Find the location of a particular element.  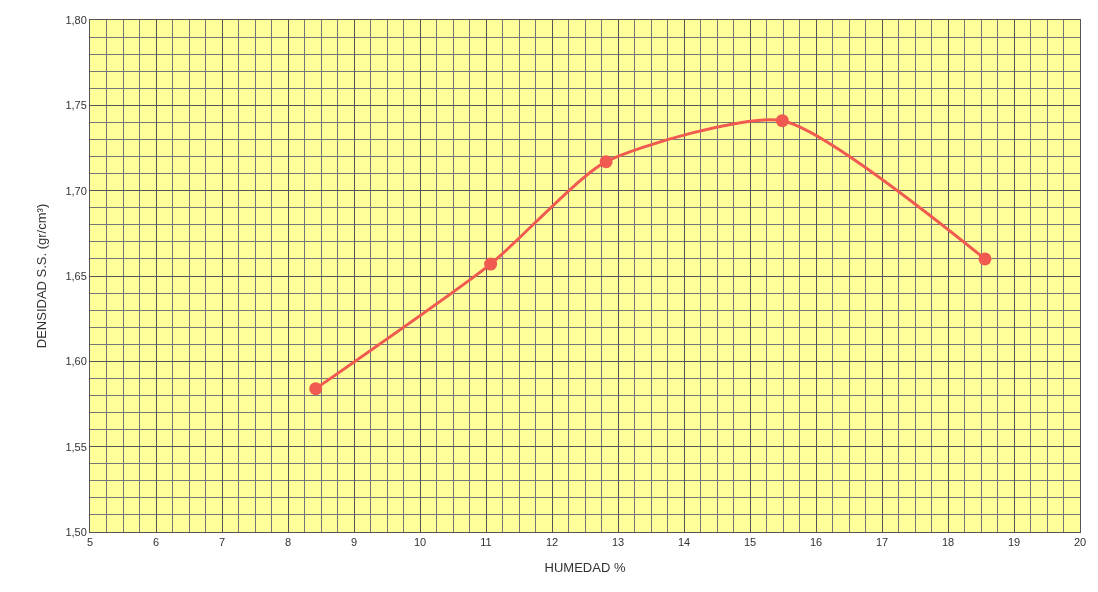

y-tick-label: 1,50 is located at coordinates (76, 531).